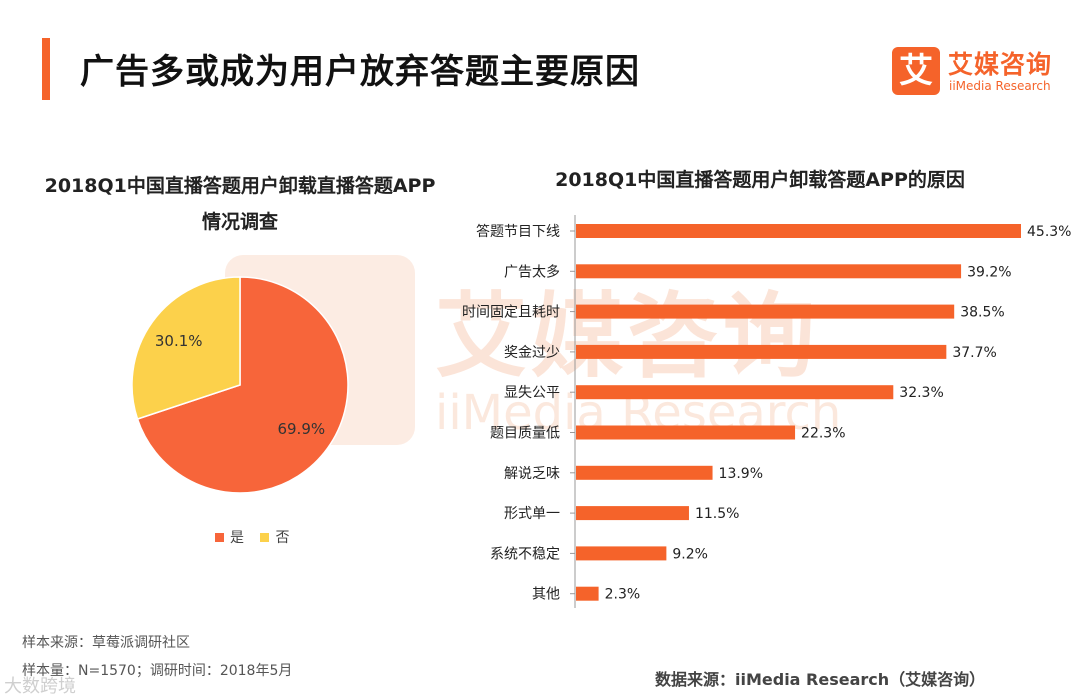 This screenshot has width=1080, height=700. What do you see at coordinates (1000, 64) in the screenshot?
I see `logo-name-cn: 艾媒咨询` at bounding box center [1000, 64].